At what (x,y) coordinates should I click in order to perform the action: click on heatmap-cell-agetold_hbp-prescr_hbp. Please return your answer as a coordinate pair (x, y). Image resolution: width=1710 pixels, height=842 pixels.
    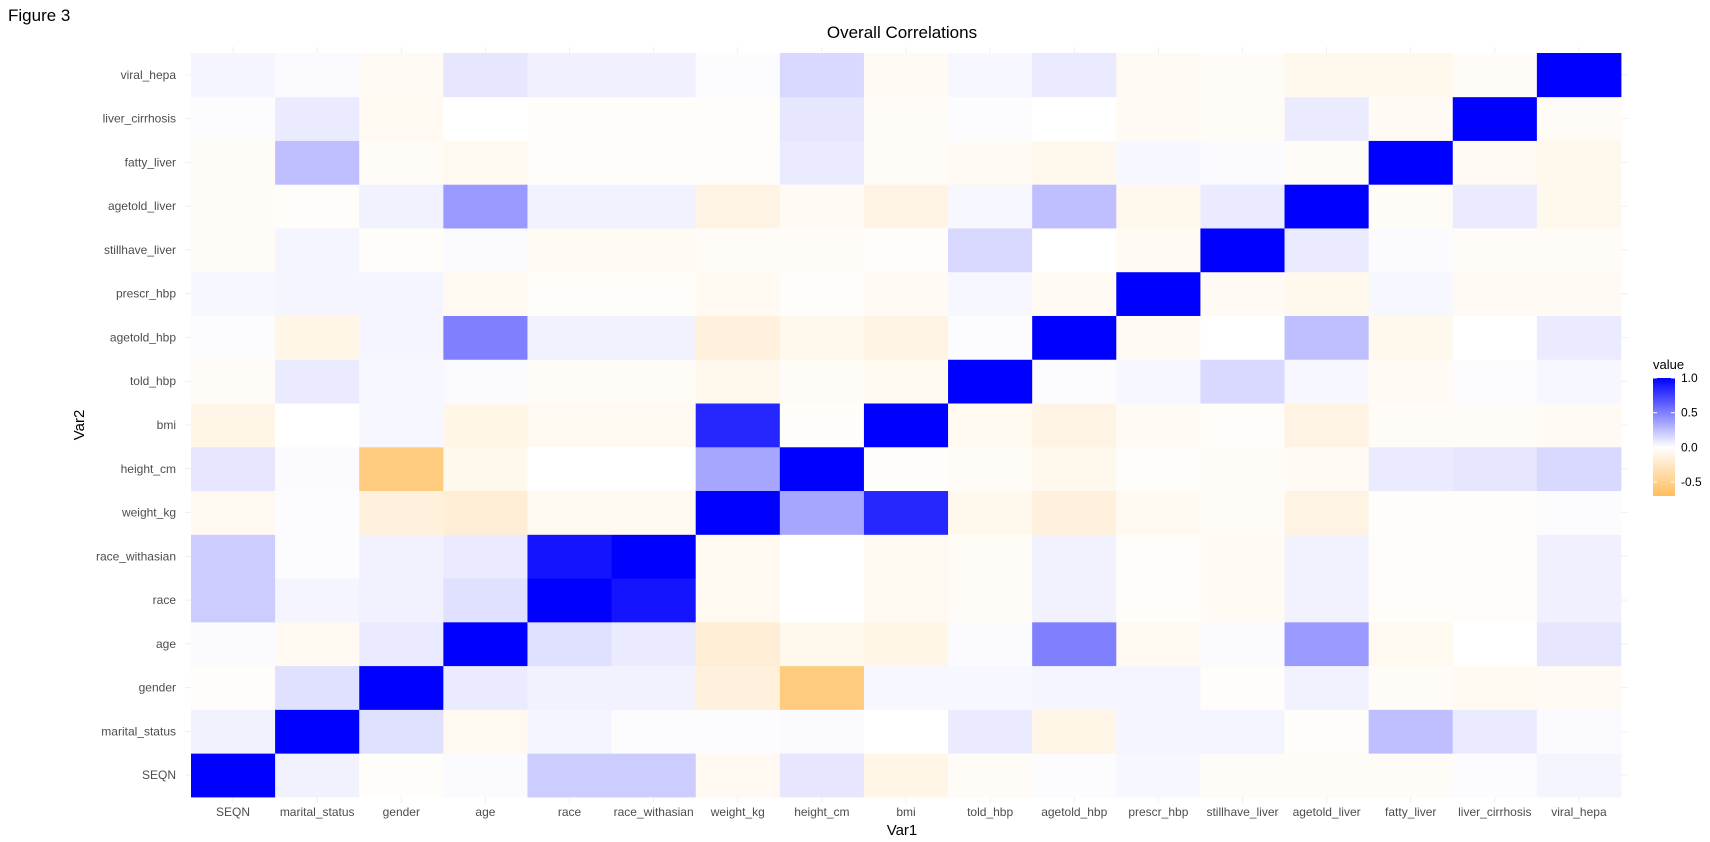
    Looking at the image, I should click on (1074, 293).